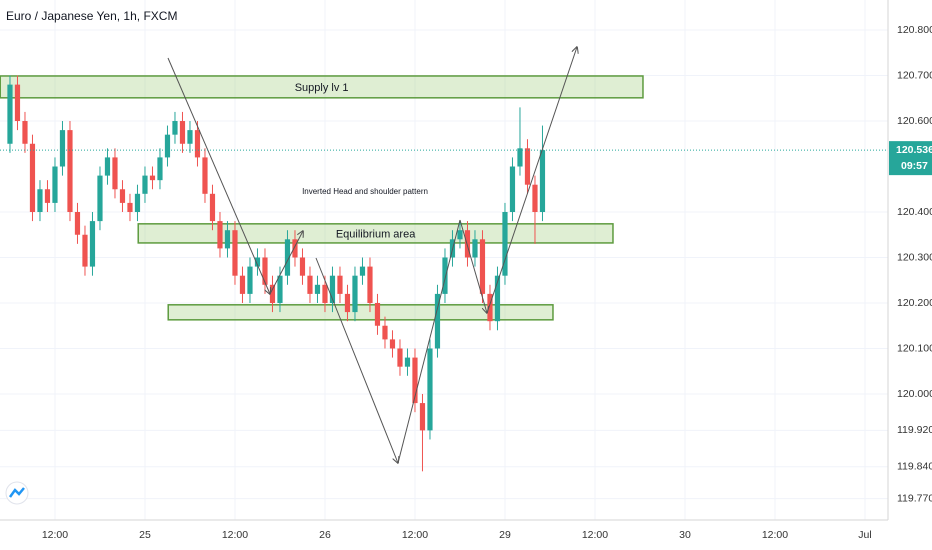 The height and width of the screenshot is (550, 932). What do you see at coordinates (910, 158) in the screenshot?
I see `last-price-box` at bounding box center [910, 158].